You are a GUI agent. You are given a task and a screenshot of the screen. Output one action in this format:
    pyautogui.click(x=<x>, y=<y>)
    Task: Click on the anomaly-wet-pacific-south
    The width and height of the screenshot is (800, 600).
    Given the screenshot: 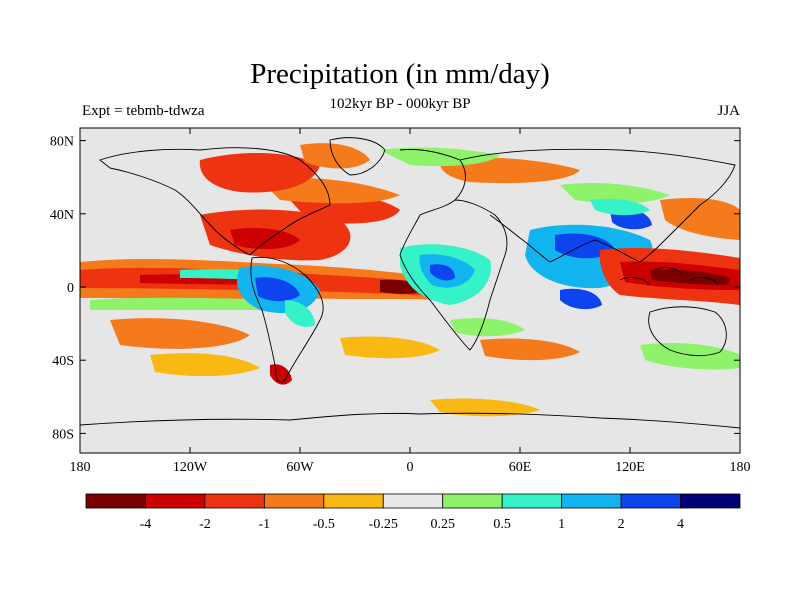 What is the action you would take?
    pyautogui.click(x=185, y=303)
    